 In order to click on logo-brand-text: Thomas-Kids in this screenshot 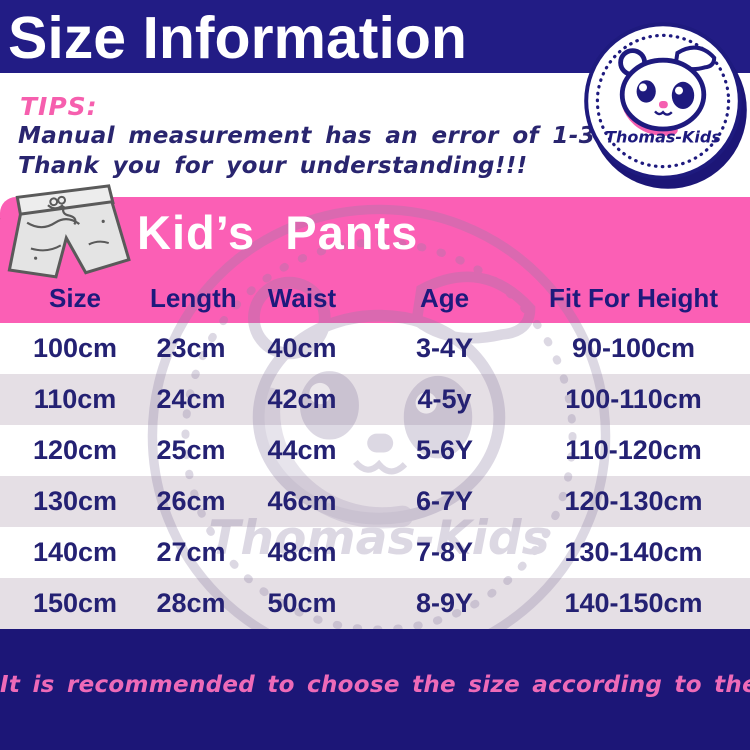, I will do `click(663, 137)`.